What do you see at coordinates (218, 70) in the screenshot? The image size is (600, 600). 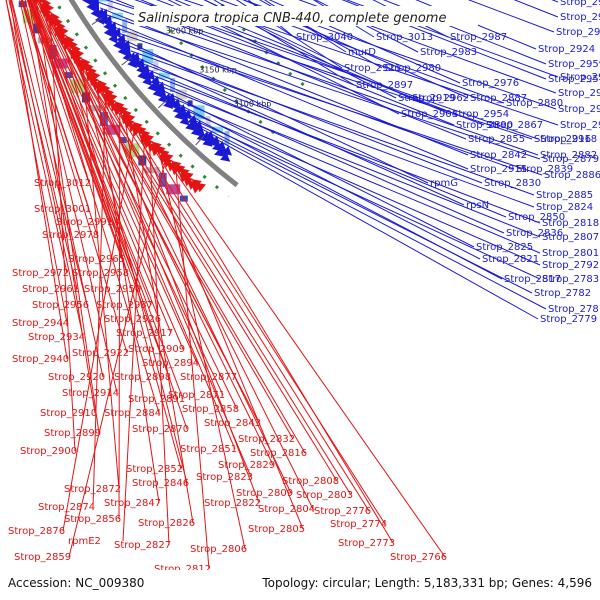 I see `tick-label: 3150 kbp` at bounding box center [218, 70].